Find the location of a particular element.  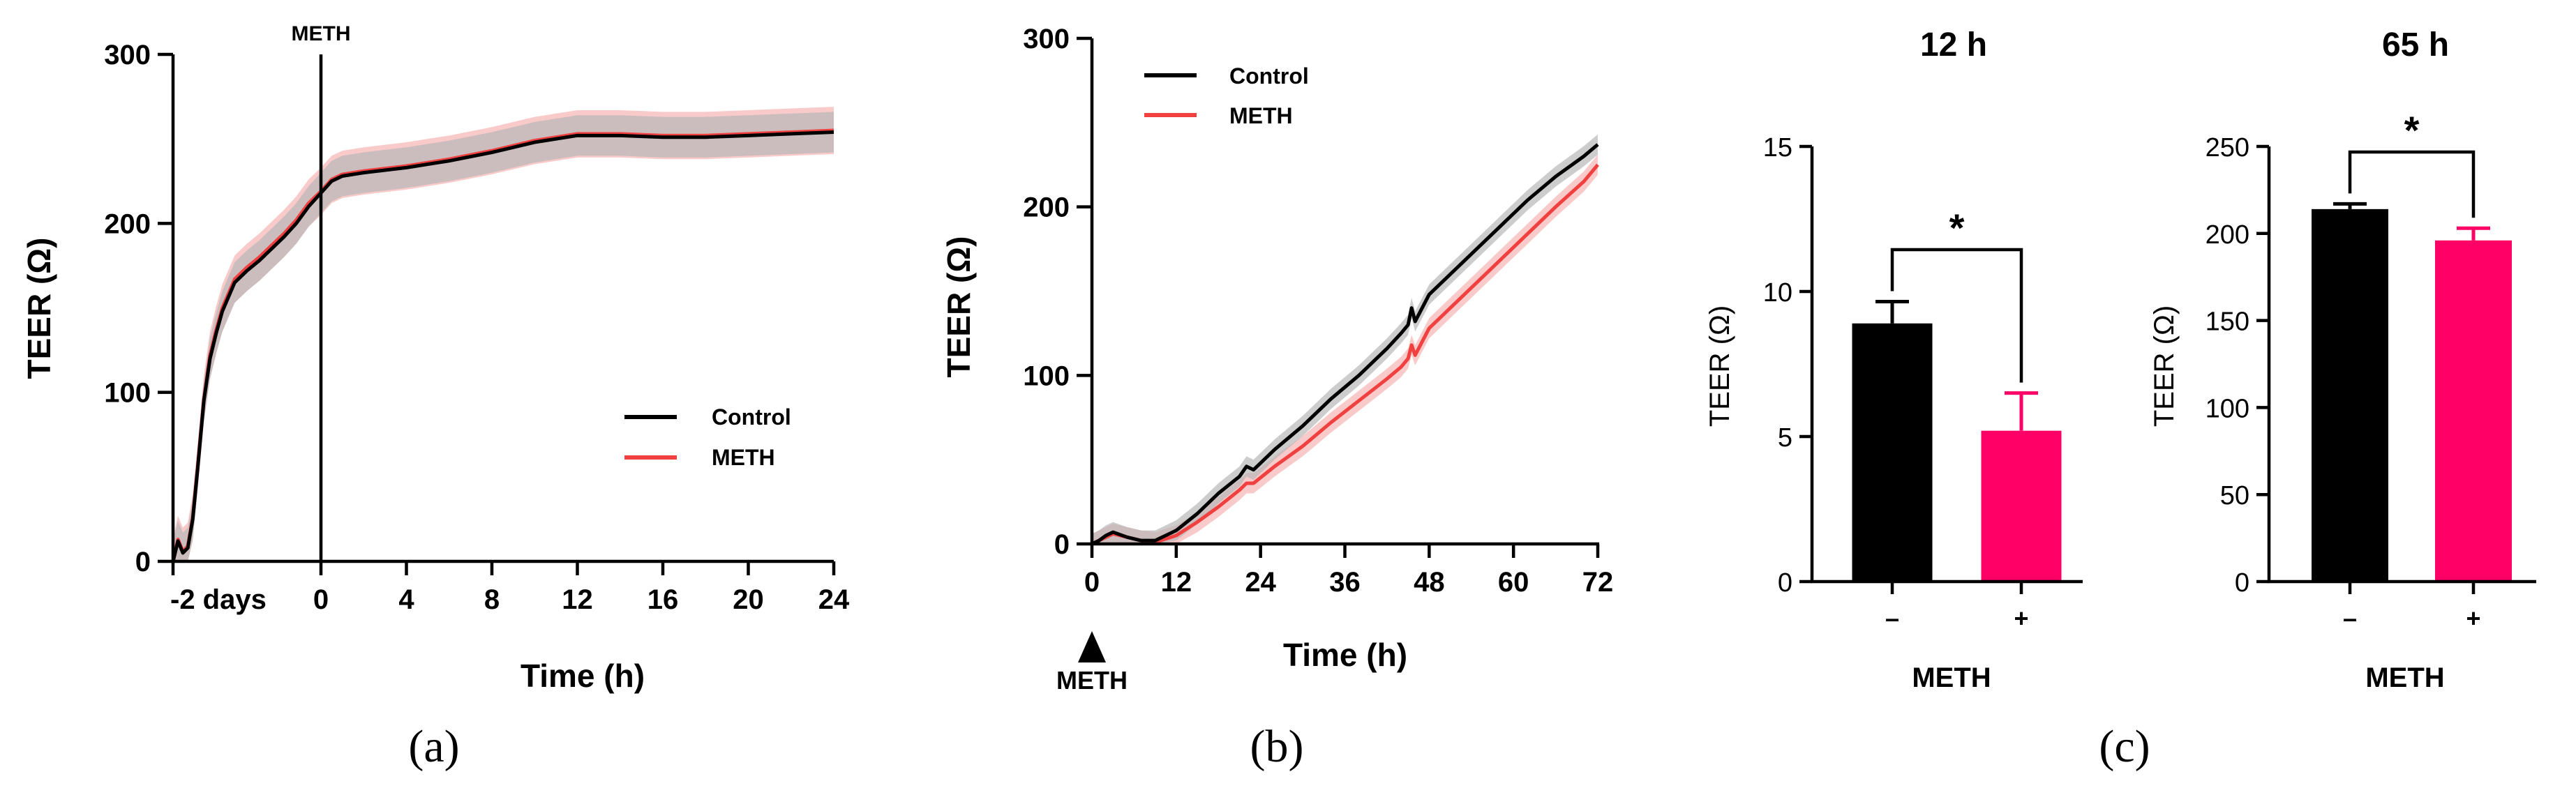

panel-c-12h-y-label: TEER (Ω) is located at coordinates (1720, 366).